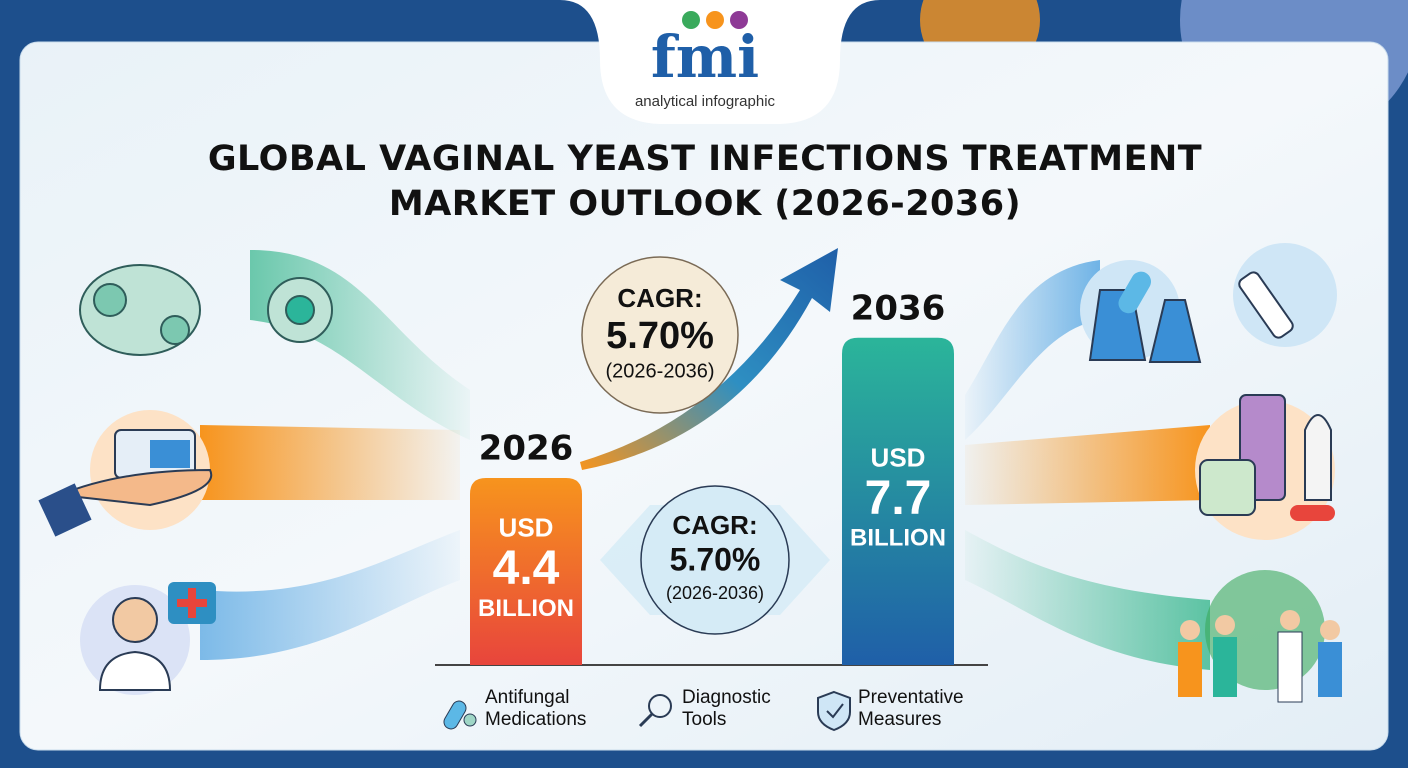 This screenshot has height=768, width=1408. Describe the element at coordinates (705, 204) in the screenshot. I see `title-line: MARKET OUTLOOK (2026-2036)` at that location.